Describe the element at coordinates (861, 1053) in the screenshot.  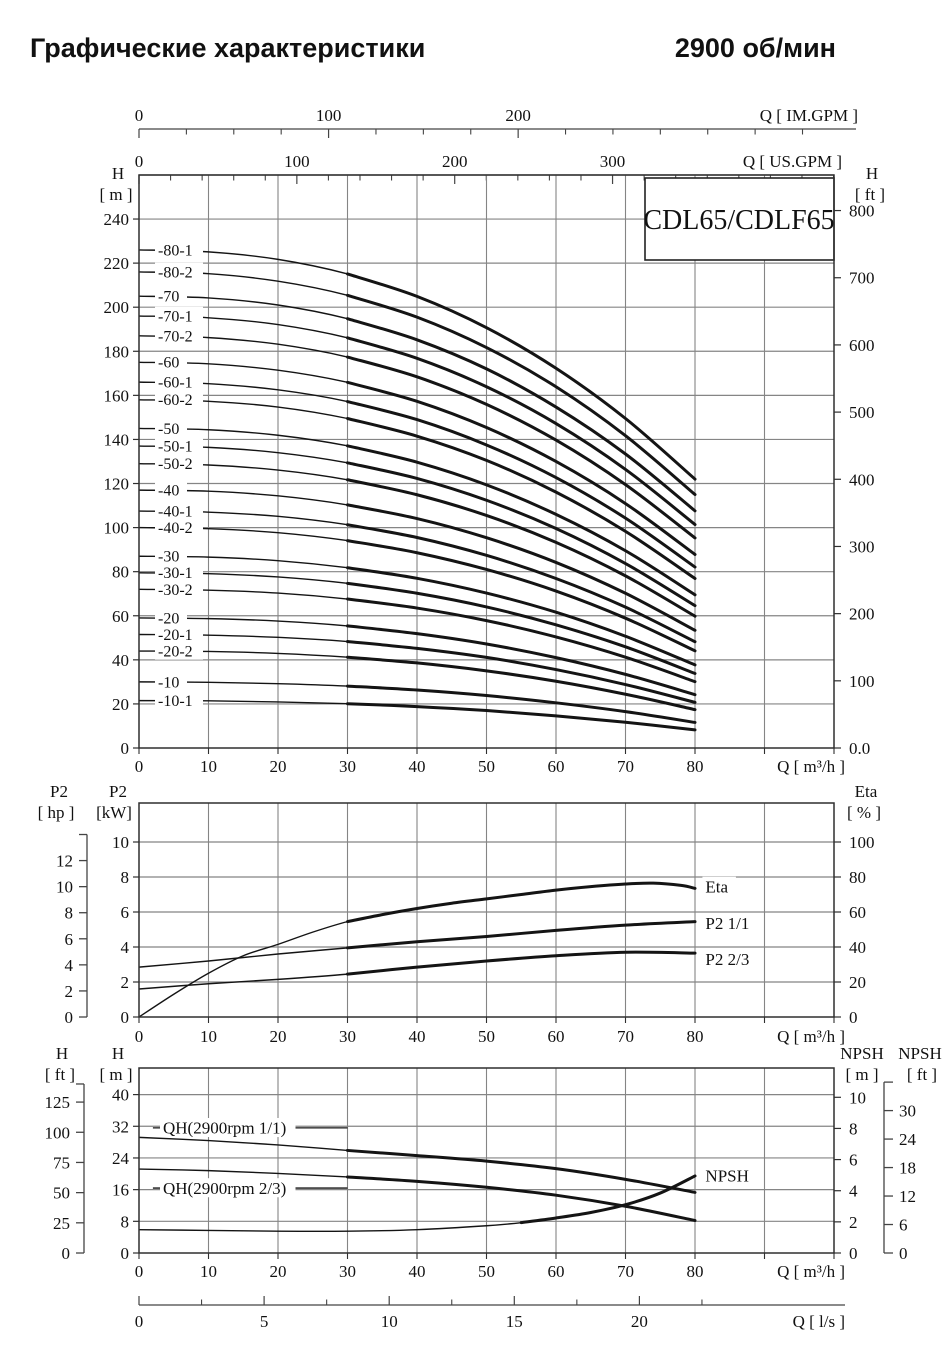
I see `svg-text: NPSH` at that location.